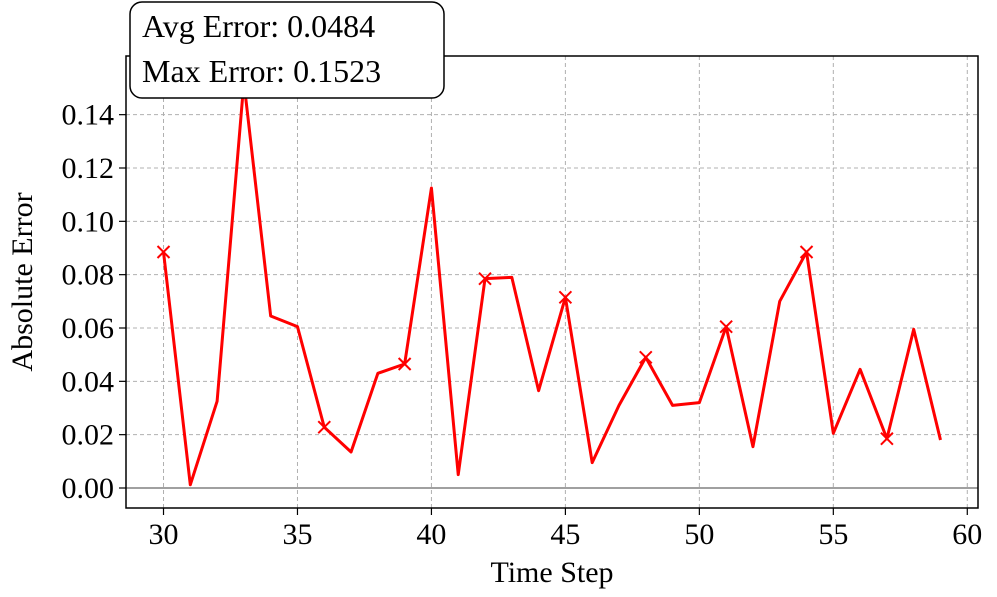 Image resolution: width=997 pixels, height=597 pixels. Describe the element at coordinates (164, 534) in the screenshot. I see `x-tick-label: 30` at that location.